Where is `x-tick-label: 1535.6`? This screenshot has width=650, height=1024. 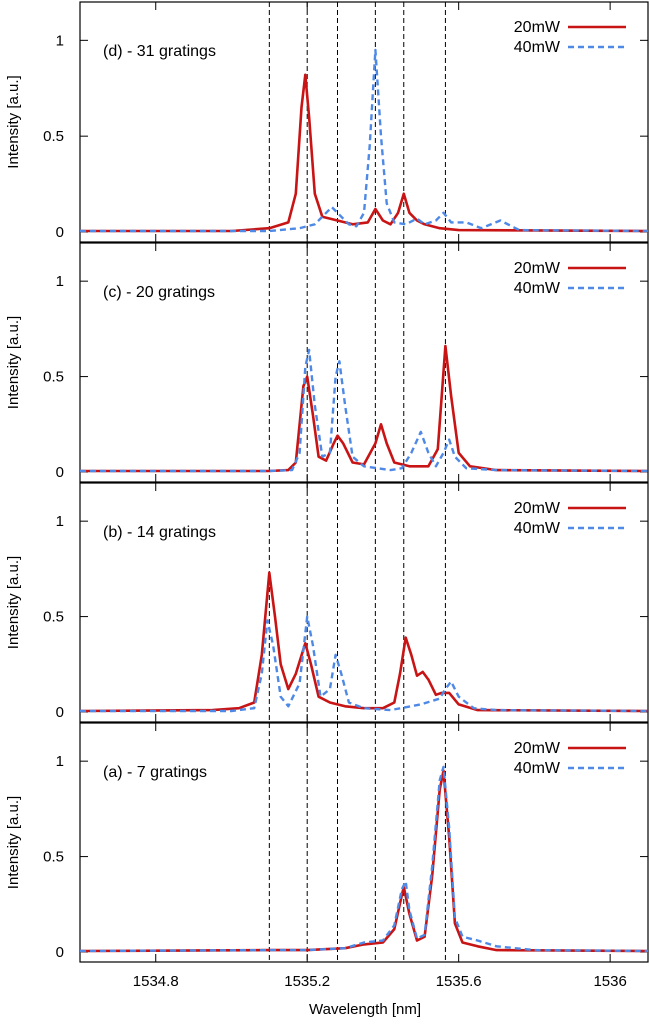
x-tick-label: 1535.6 is located at coordinates (459, 981).